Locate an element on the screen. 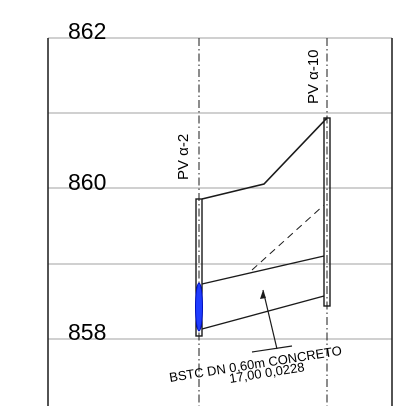 This screenshot has width=411, height=406. manhole-label-pv-alpha-2: PV α-2 is located at coordinates (183, 157).